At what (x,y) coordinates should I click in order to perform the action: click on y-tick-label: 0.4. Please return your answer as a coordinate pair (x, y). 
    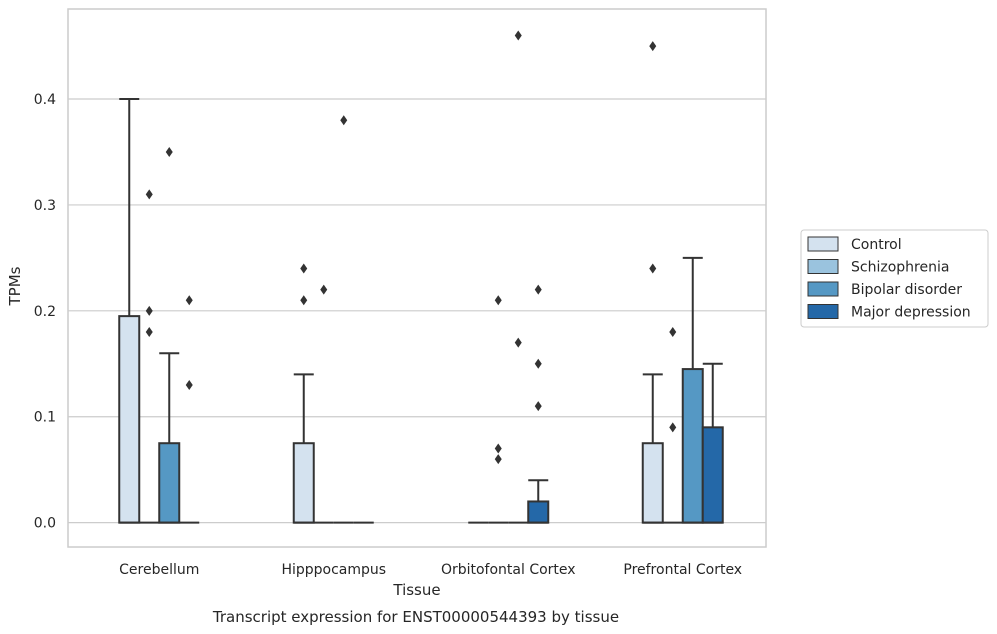
    Looking at the image, I should click on (45, 100).